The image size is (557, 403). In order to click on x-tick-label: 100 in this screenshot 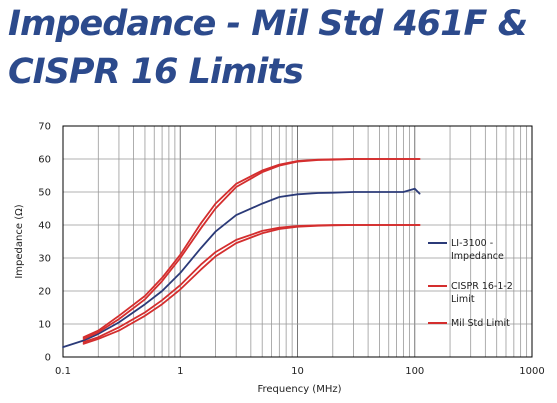, I will do `click(414, 371)`.